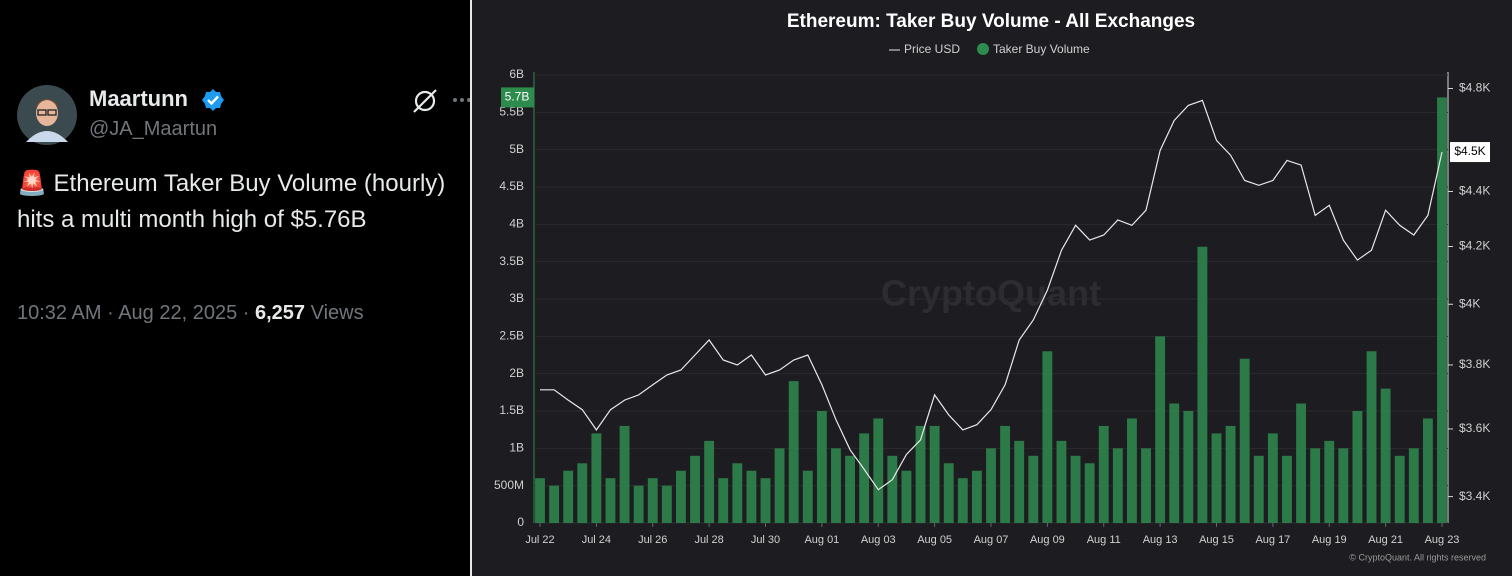 The image size is (1512, 576). I want to click on date: Aug 22, 2025, so click(178, 313).